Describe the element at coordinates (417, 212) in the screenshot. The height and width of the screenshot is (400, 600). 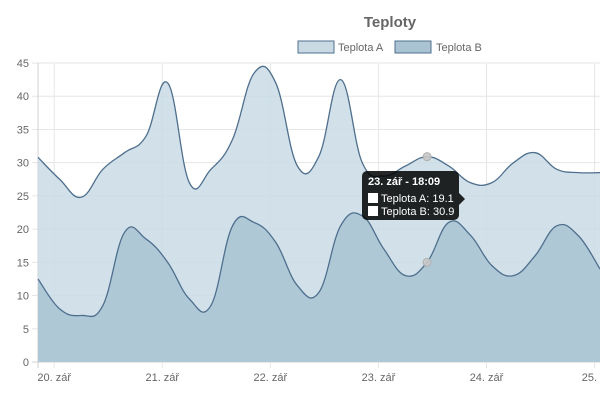
I see `tooltip-line-b: Teplota B: 30.9` at that location.